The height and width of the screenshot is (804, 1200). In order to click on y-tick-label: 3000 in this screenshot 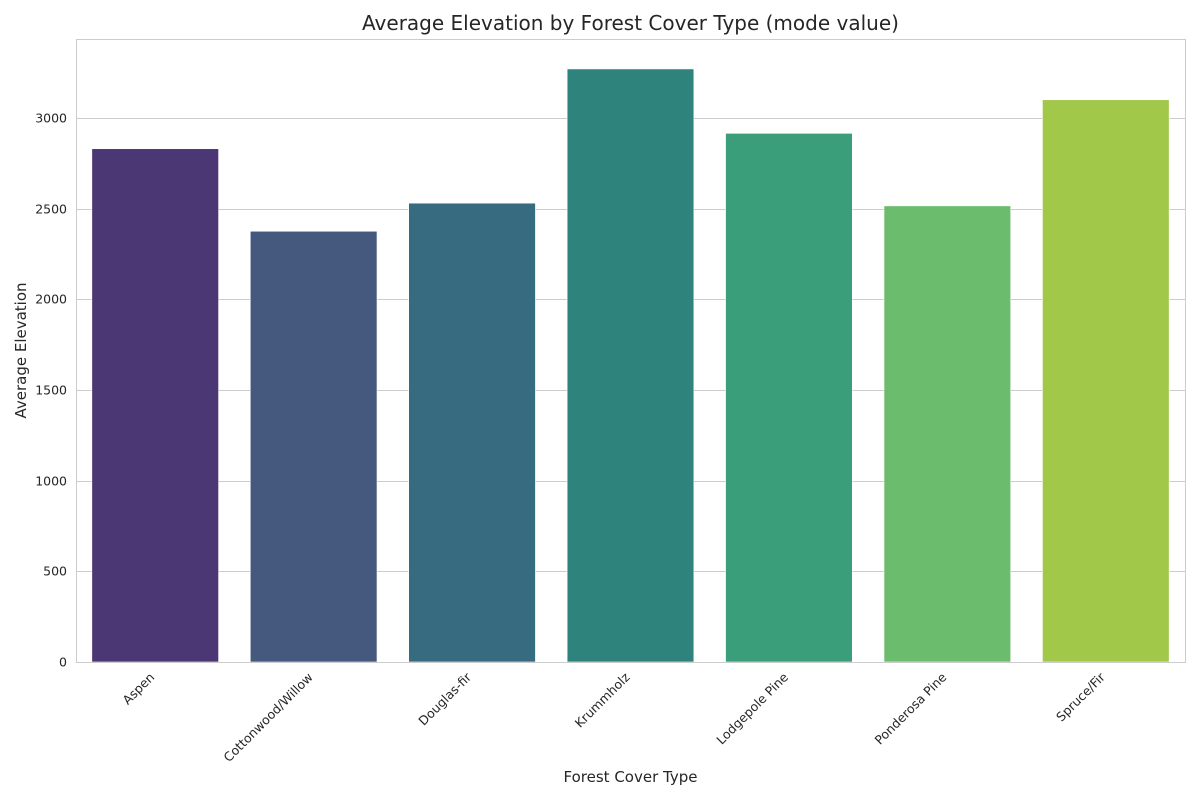, I will do `click(51, 118)`.